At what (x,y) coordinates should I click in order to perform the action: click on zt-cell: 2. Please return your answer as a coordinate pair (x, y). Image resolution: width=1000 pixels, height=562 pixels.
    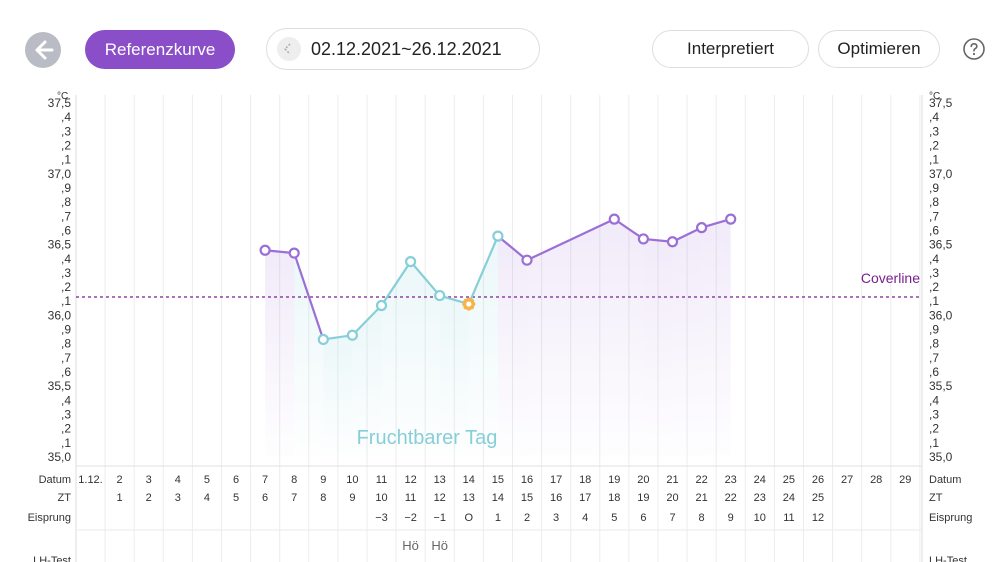
    Looking at the image, I should click on (149, 498).